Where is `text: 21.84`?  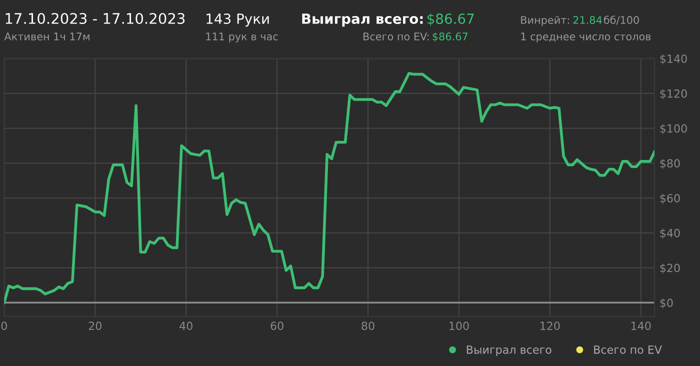
text: 21.84 is located at coordinates (587, 20).